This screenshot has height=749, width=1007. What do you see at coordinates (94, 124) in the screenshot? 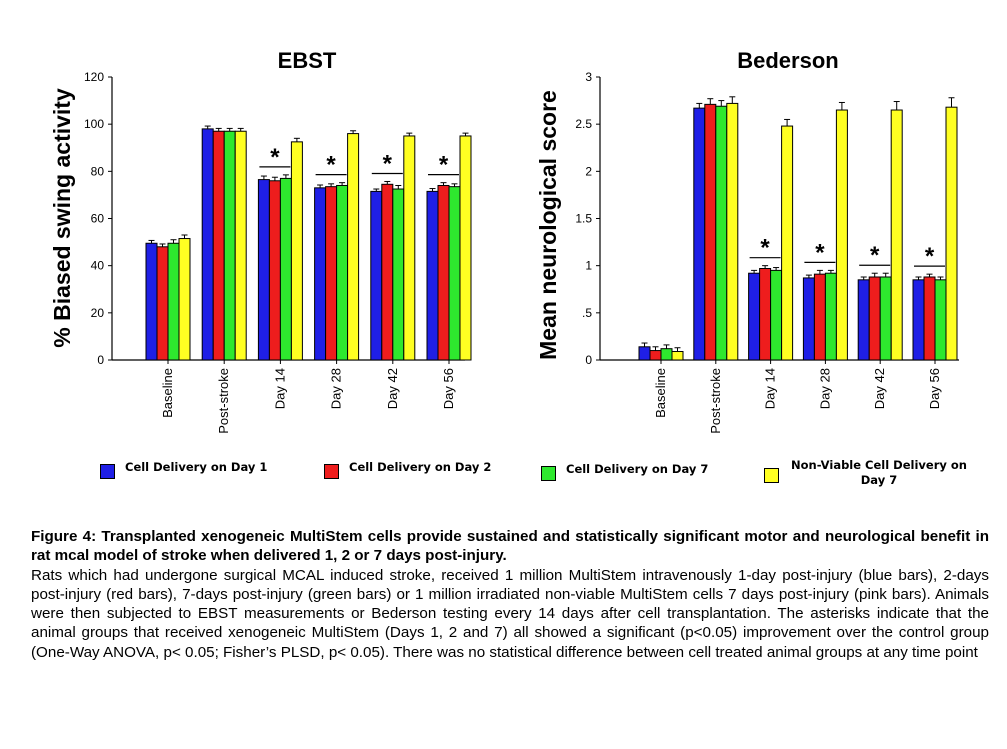
I see `y-tick-label: 100` at bounding box center [94, 124].